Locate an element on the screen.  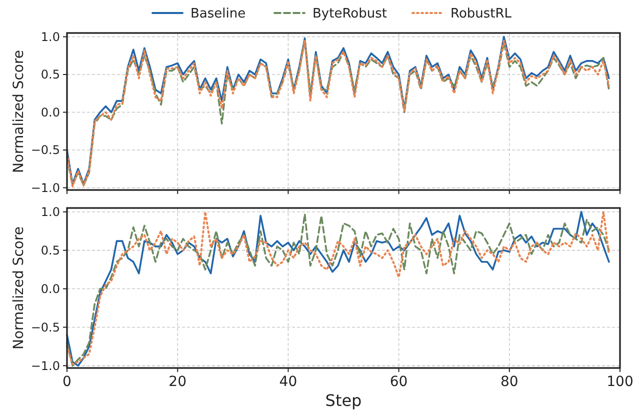
x-tick-label: 20 is located at coordinates (177, 382).